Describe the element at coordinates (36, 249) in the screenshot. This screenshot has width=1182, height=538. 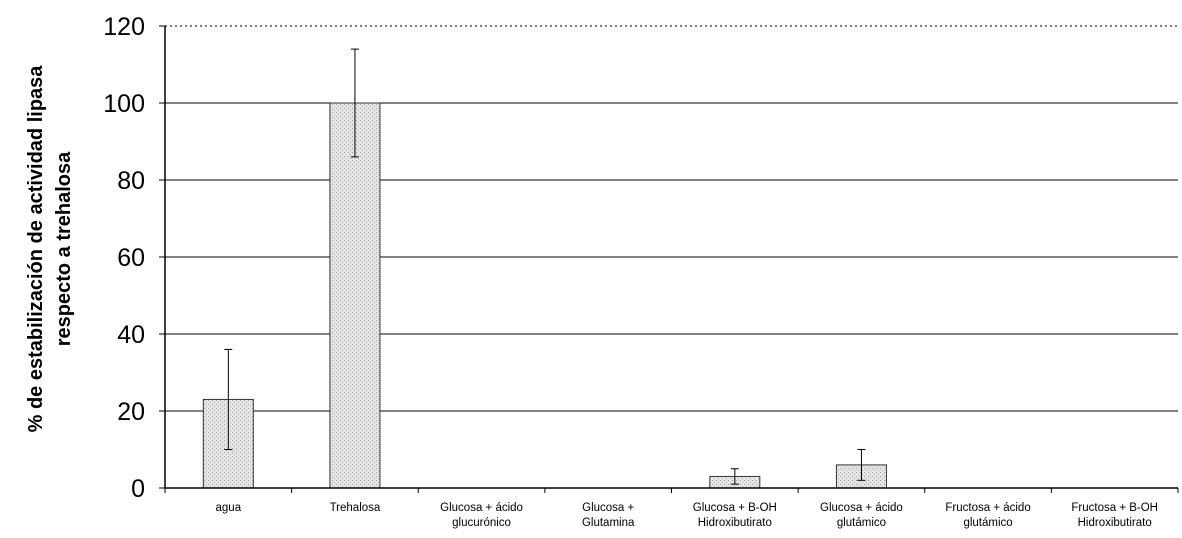
I see `y-axis-label-line: % de estabilización de actividad lipasa` at that location.